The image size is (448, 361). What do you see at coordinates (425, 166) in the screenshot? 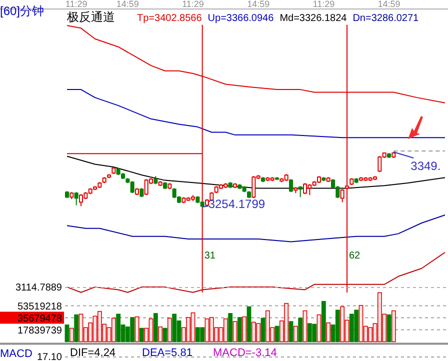
I see `annotation: 3349.` at bounding box center [425, 166].